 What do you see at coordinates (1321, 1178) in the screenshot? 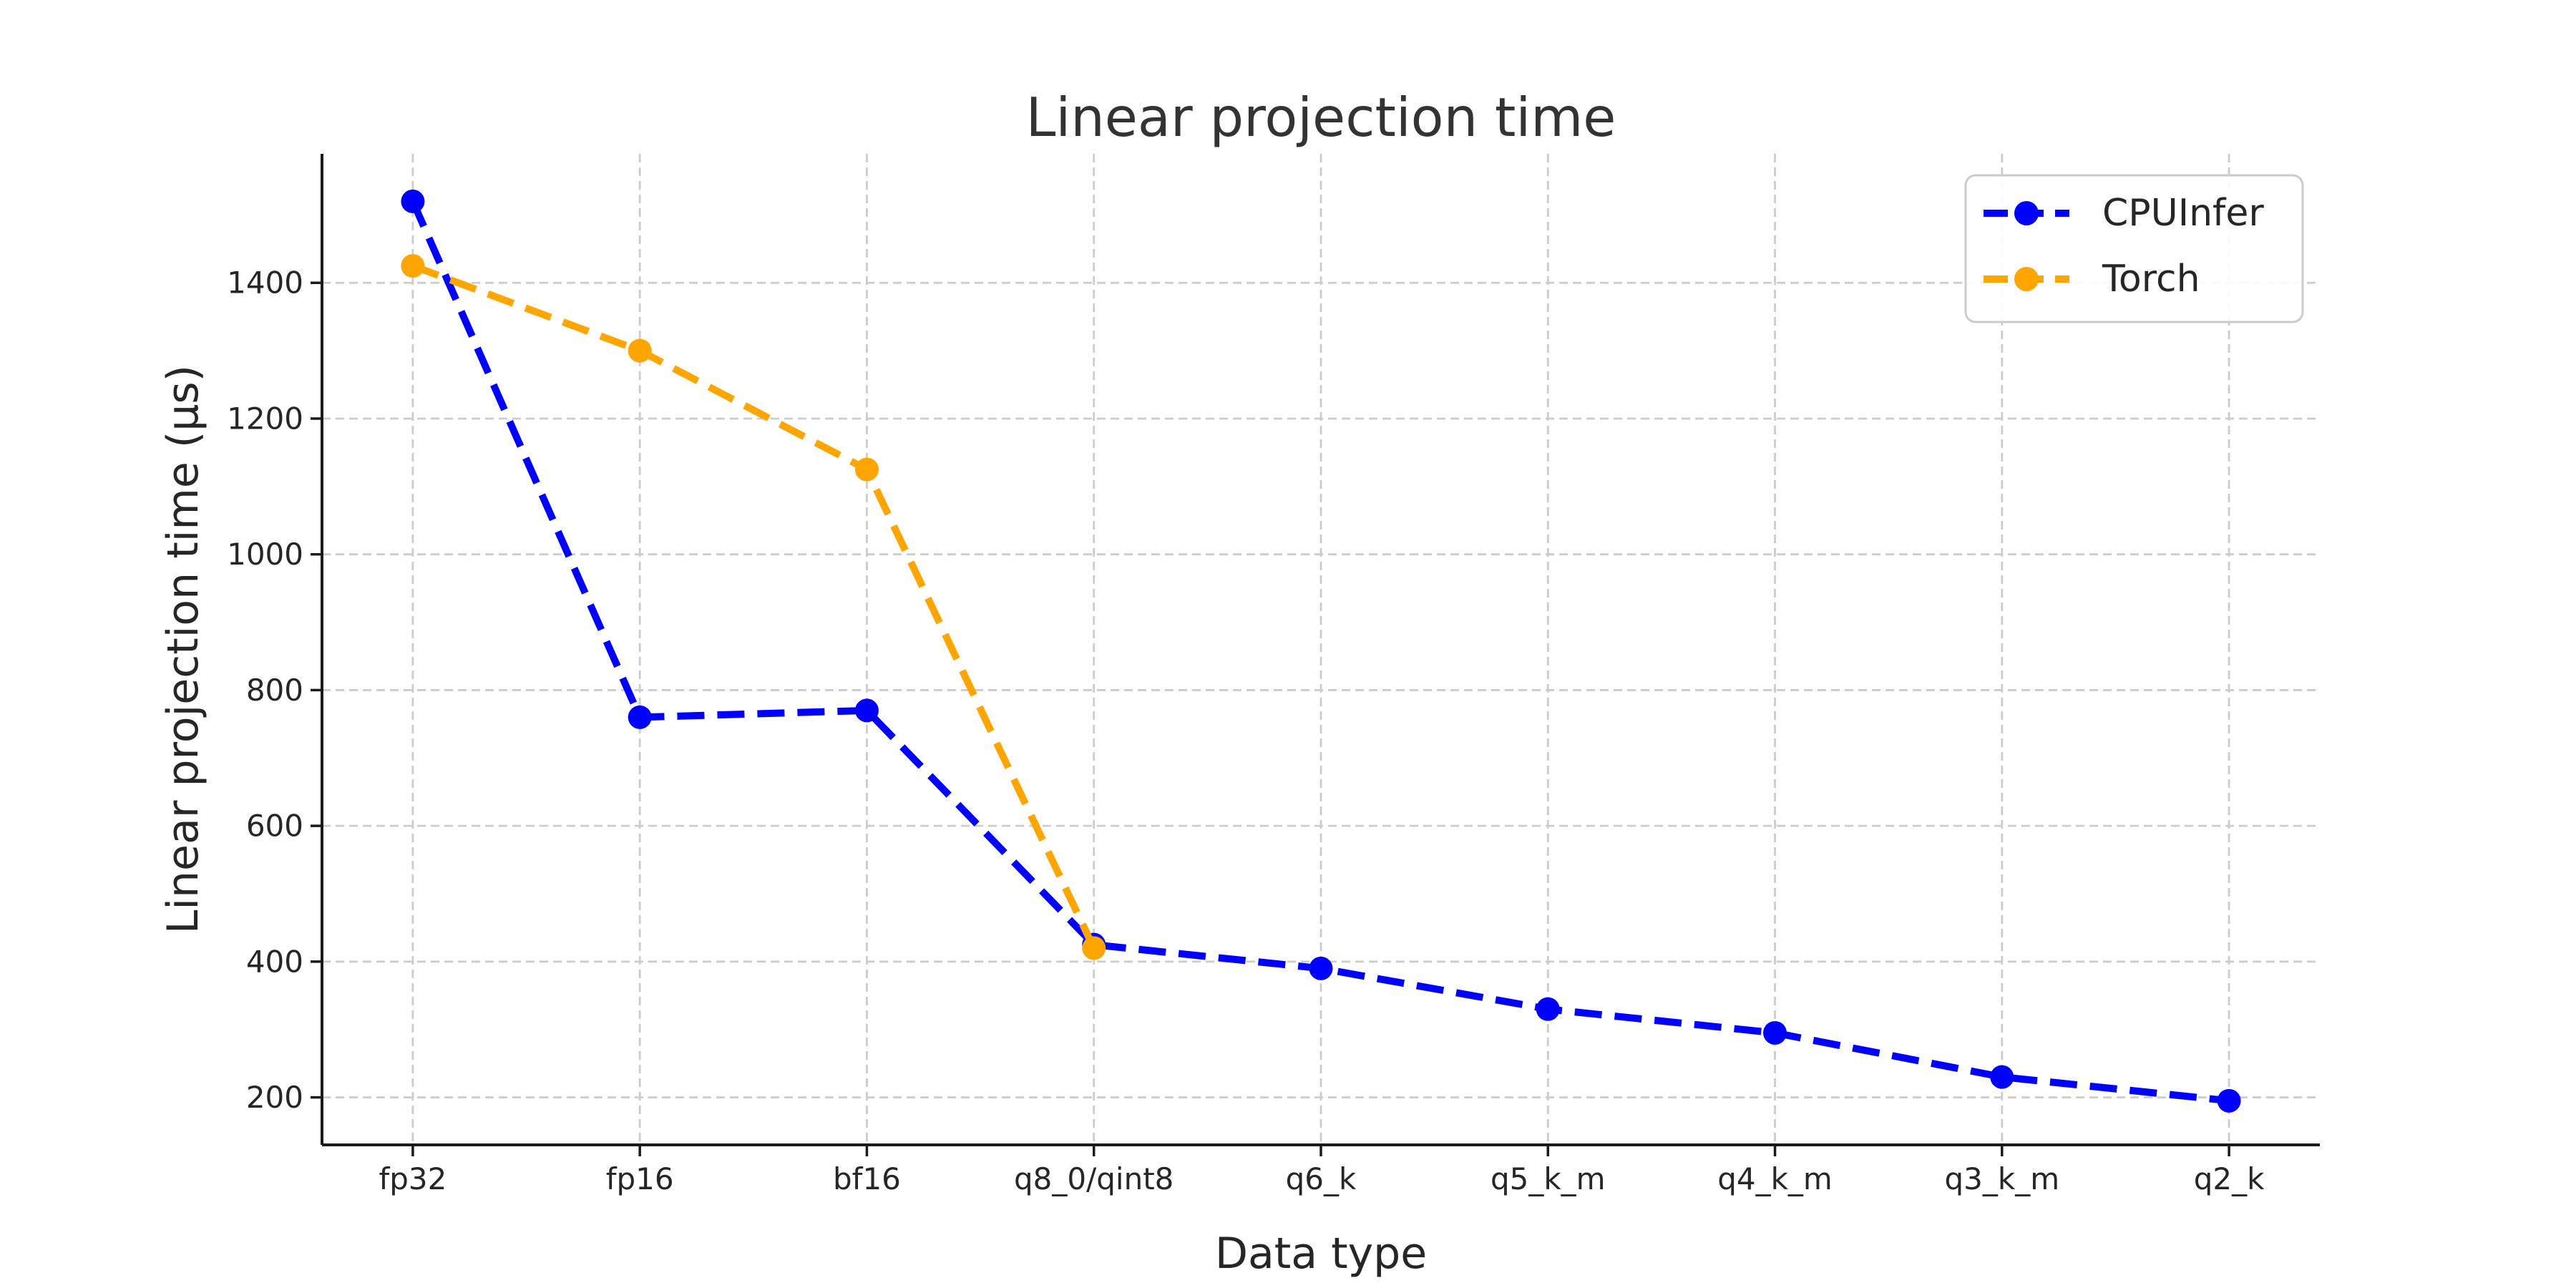
I see `x-tick-label: q6_k` at bounding box center [1321, 1178].